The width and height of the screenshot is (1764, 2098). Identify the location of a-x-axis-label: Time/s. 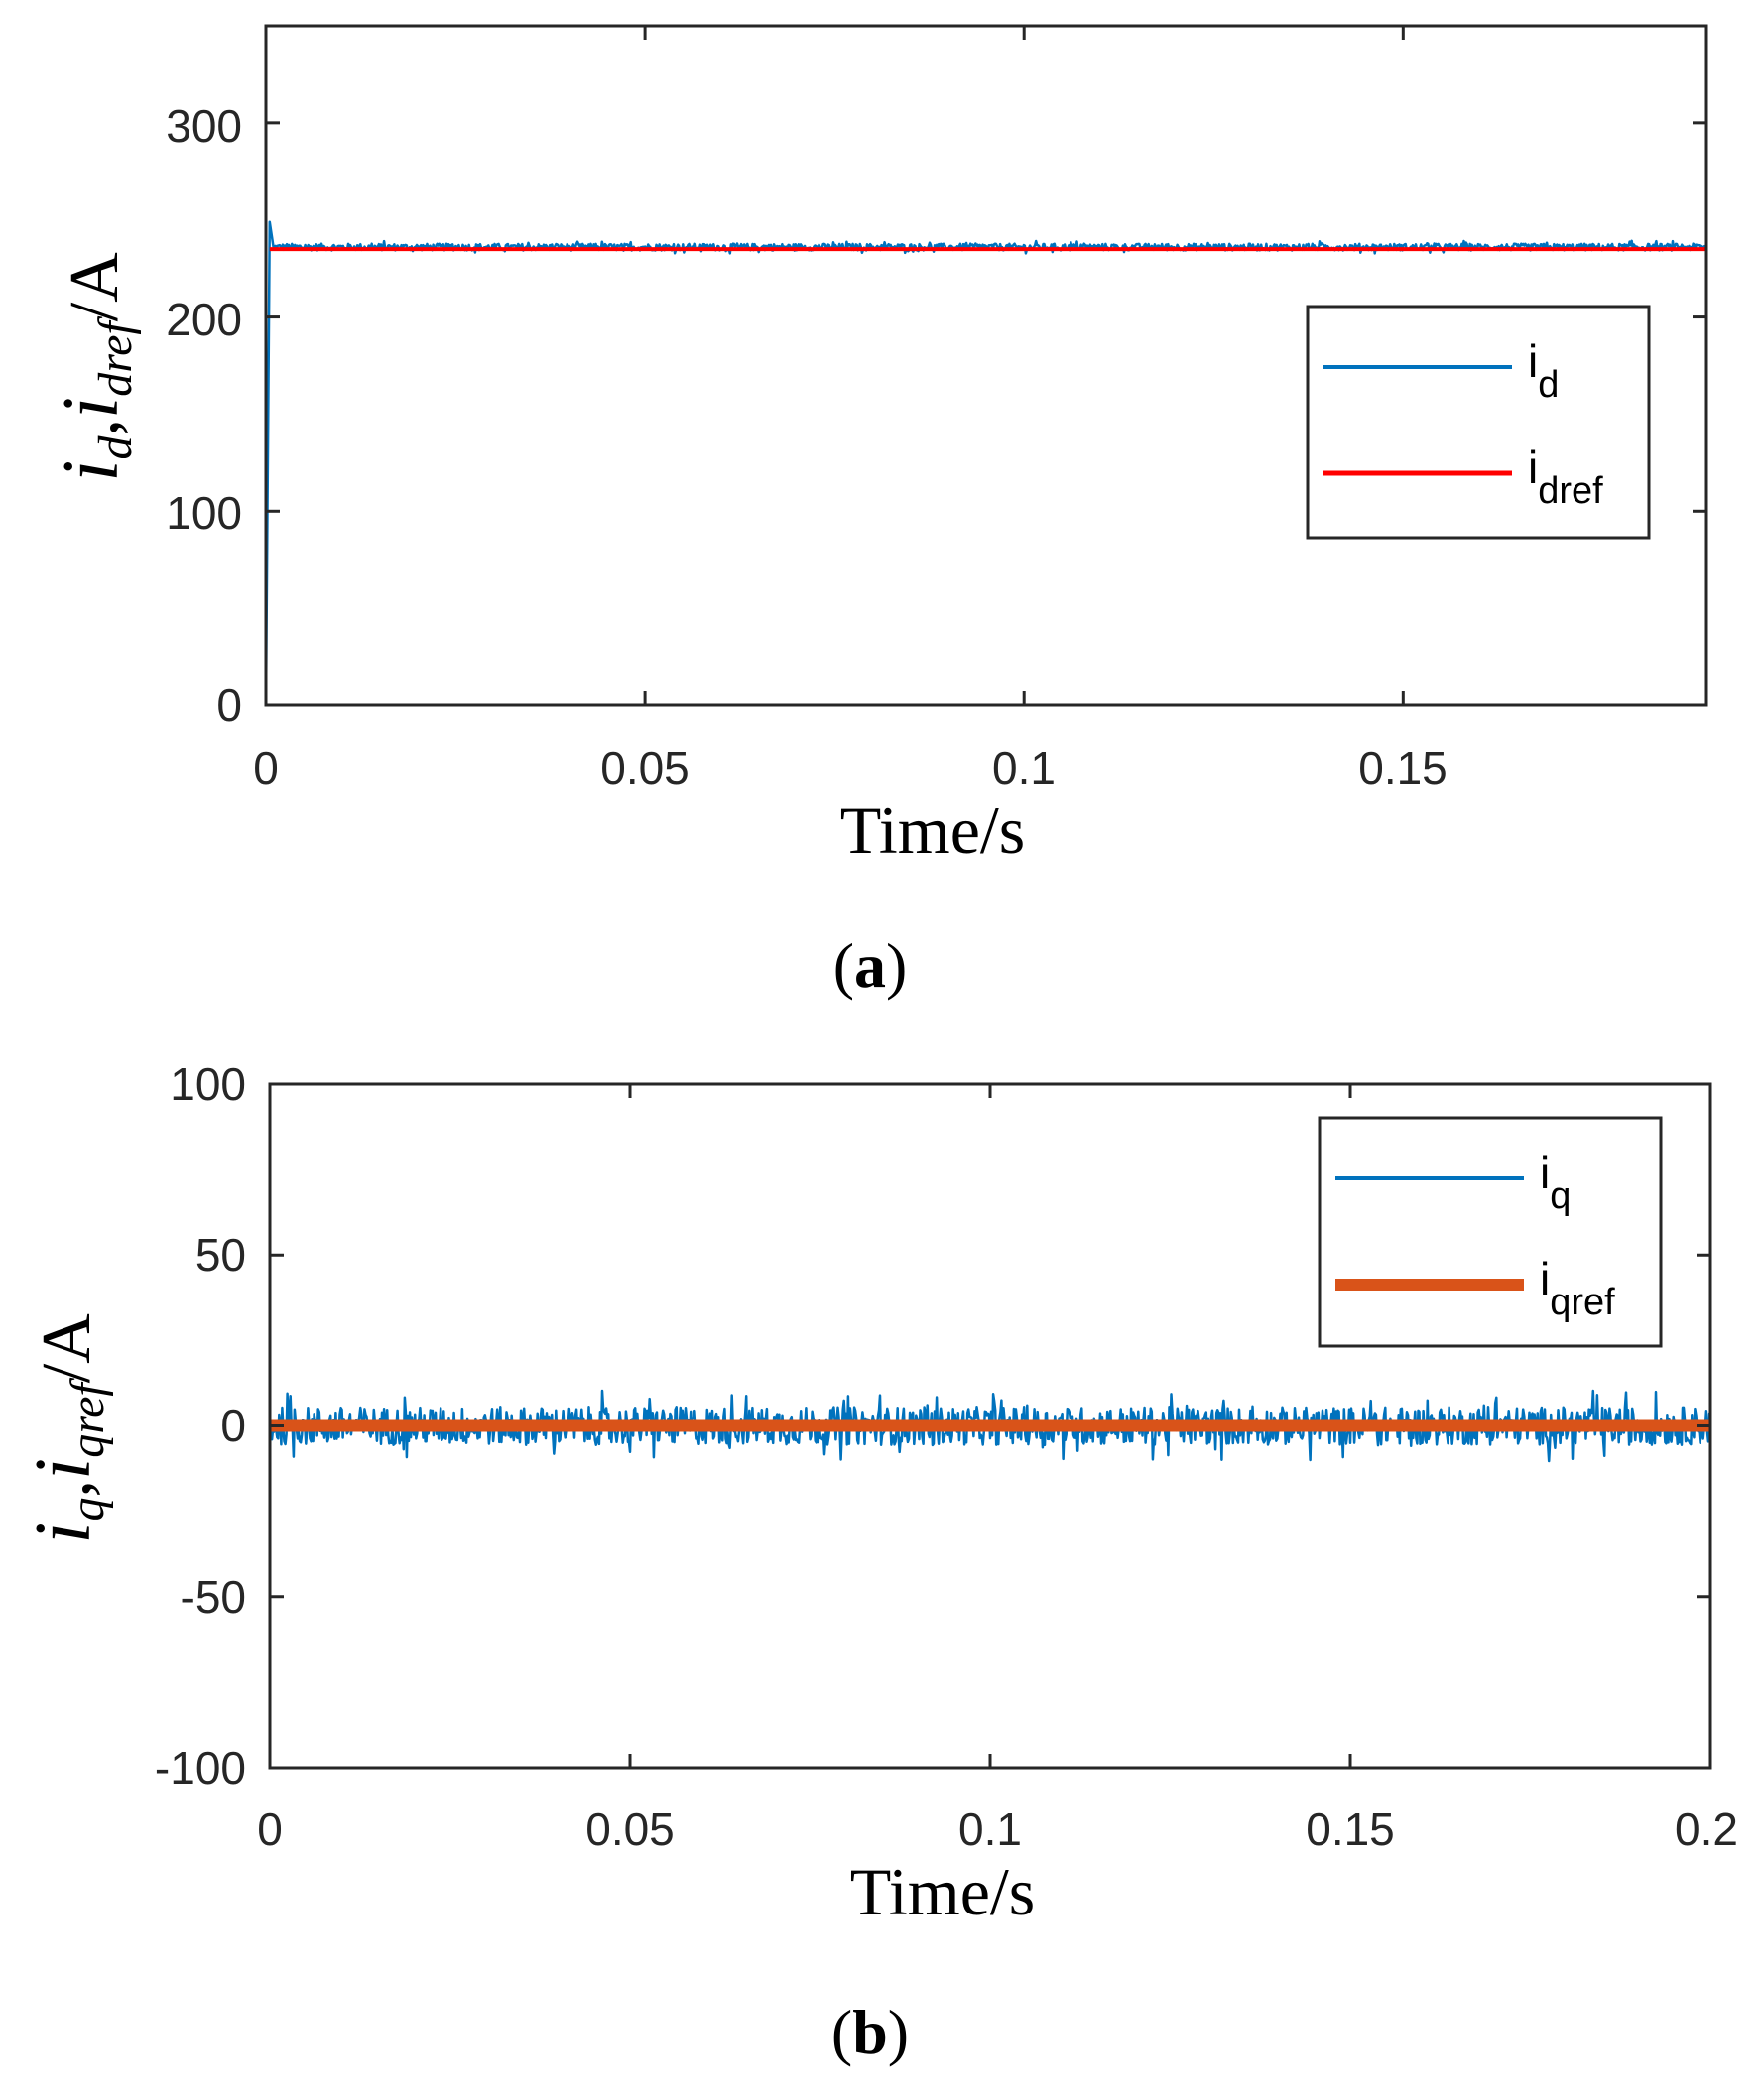
(932, 830).